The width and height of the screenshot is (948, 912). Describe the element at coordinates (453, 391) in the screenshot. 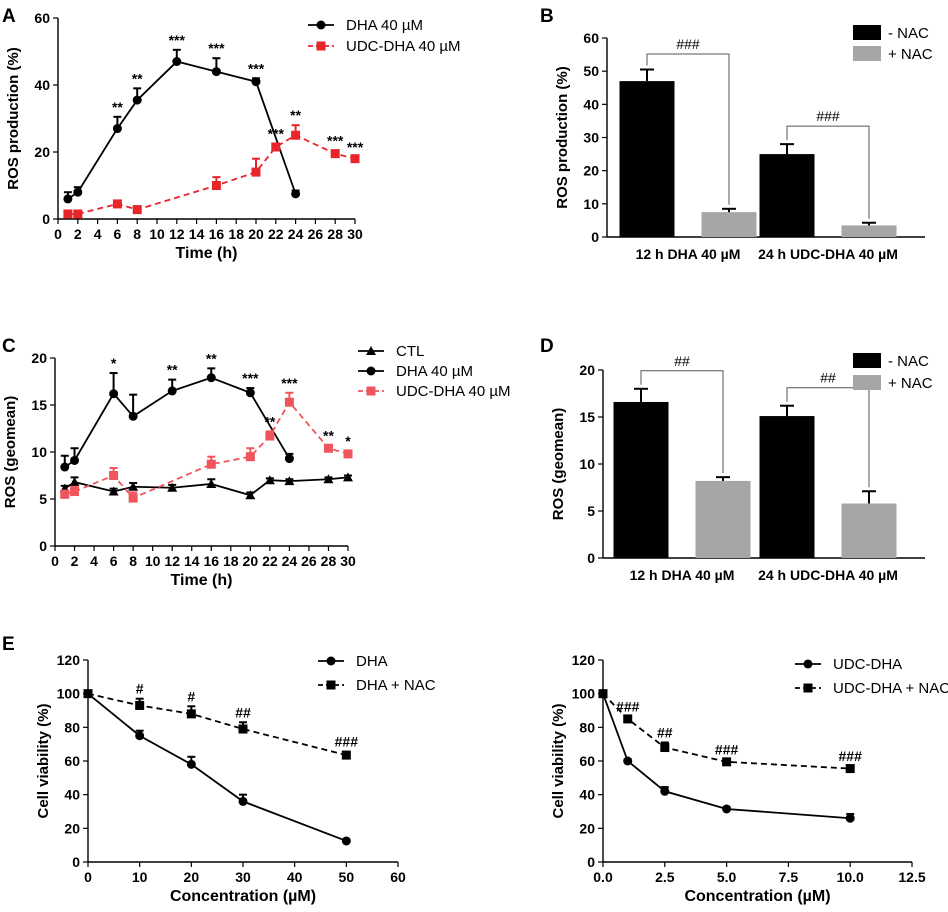

I see `legend-label: UDC-DHA 40 µM` at that location.